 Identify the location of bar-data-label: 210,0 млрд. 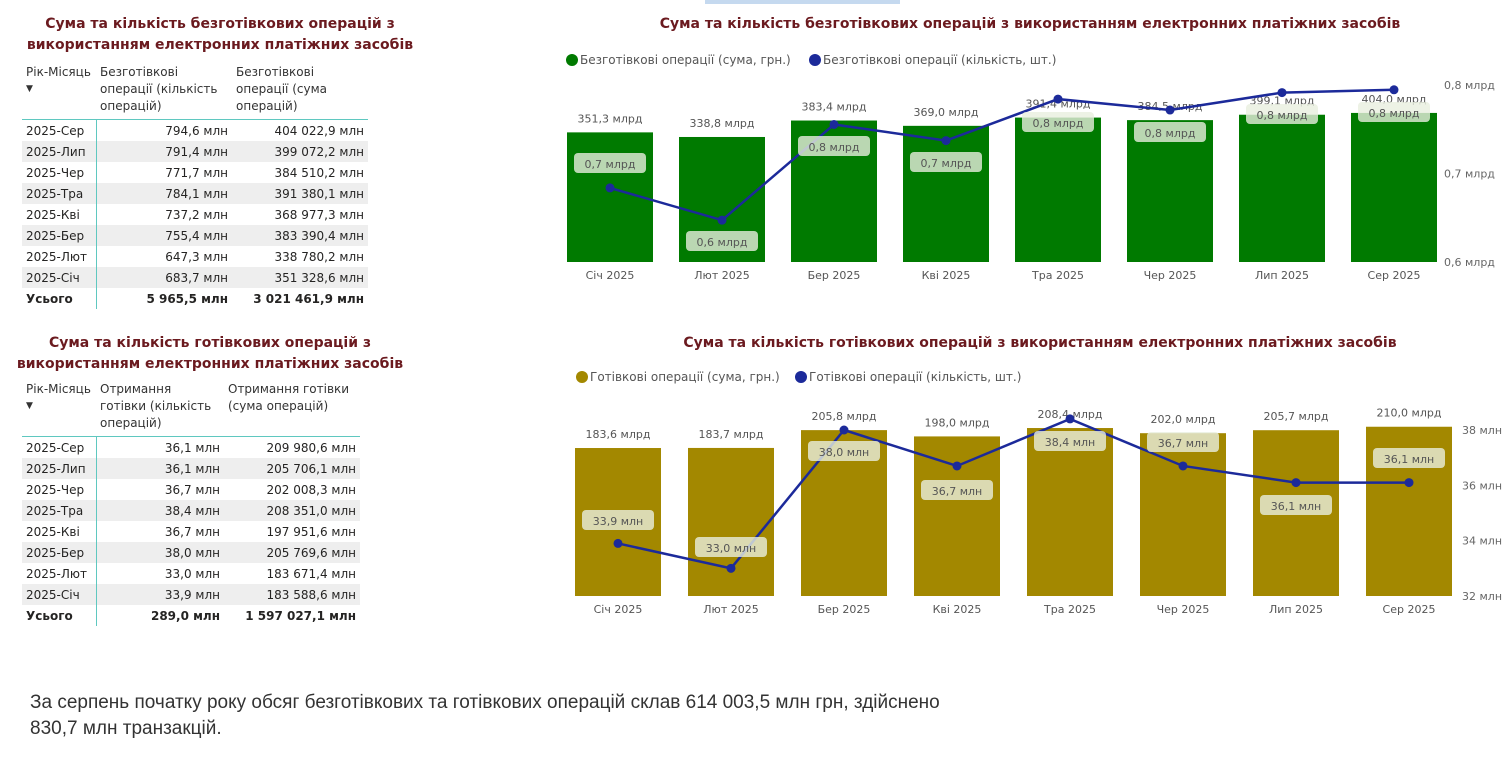
(1409, 413).